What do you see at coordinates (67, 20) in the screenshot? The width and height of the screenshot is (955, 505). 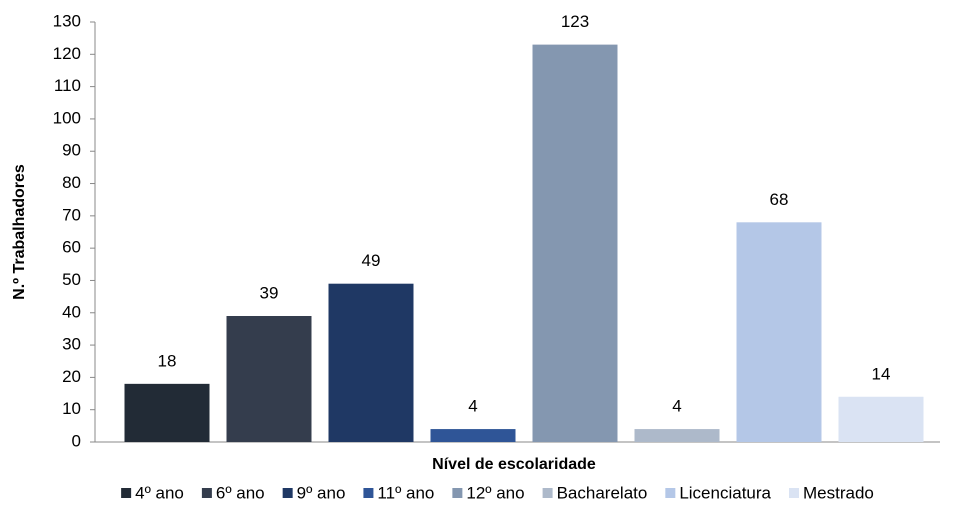 I see `y-tick-label: 130` at bounding box center [67, 20].